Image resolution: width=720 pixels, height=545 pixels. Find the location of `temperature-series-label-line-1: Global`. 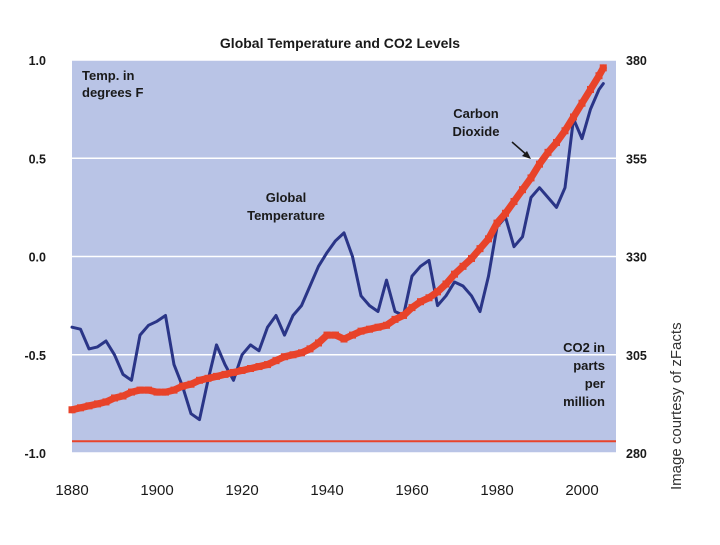

temperature-series-label-line-1: Global is located at coordinates (286, 197).